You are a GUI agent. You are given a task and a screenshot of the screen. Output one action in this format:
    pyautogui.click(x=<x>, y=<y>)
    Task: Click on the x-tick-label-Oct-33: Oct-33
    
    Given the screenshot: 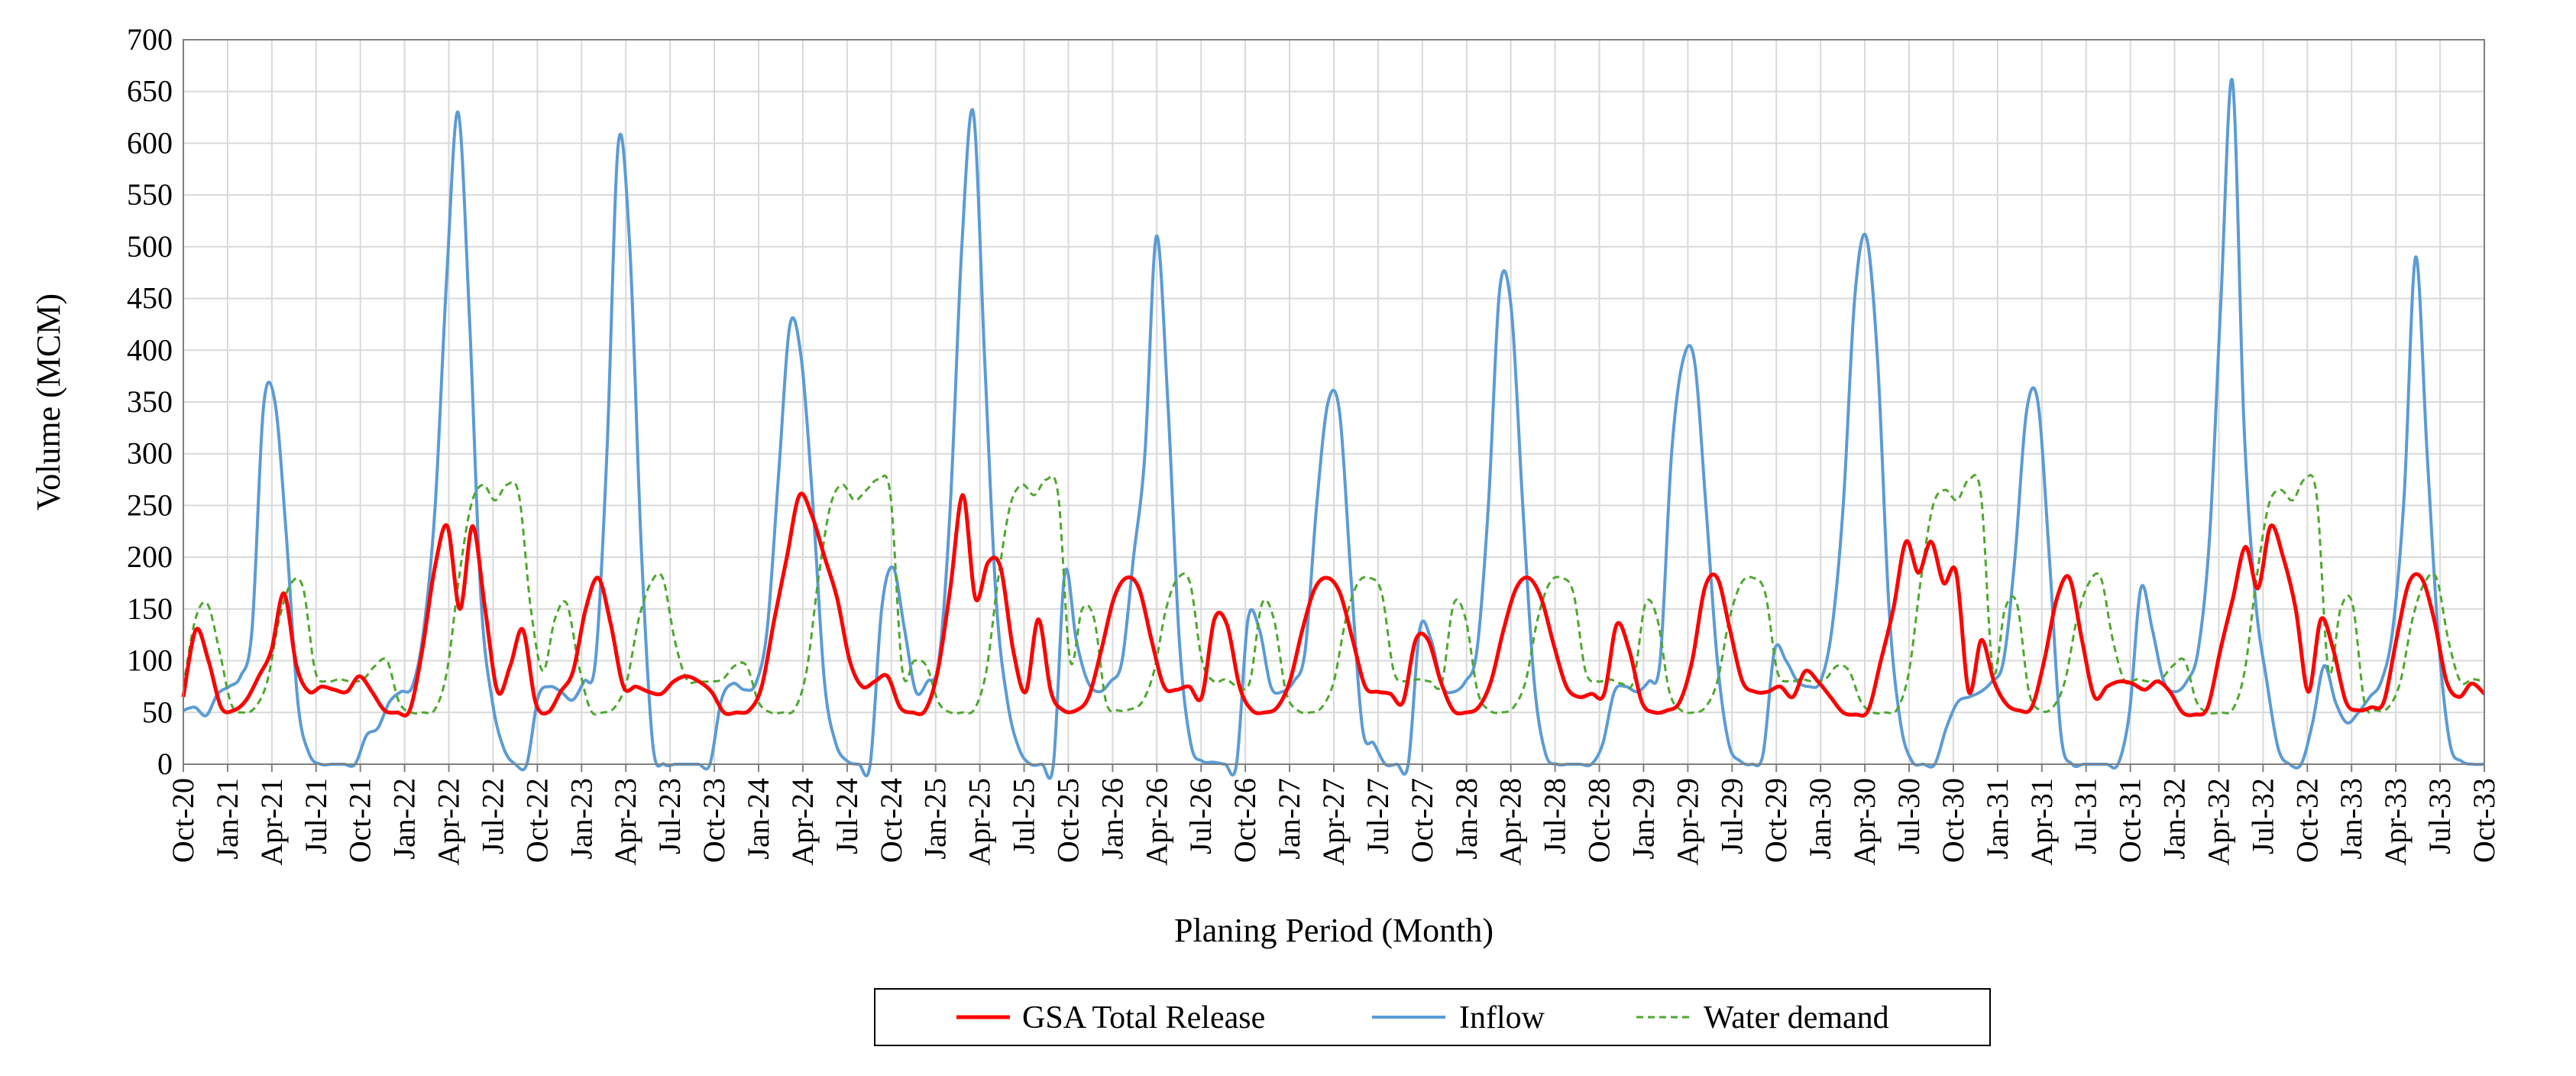 What is the action you would take?
    pyautogui.click(x=2484, y=820)
    